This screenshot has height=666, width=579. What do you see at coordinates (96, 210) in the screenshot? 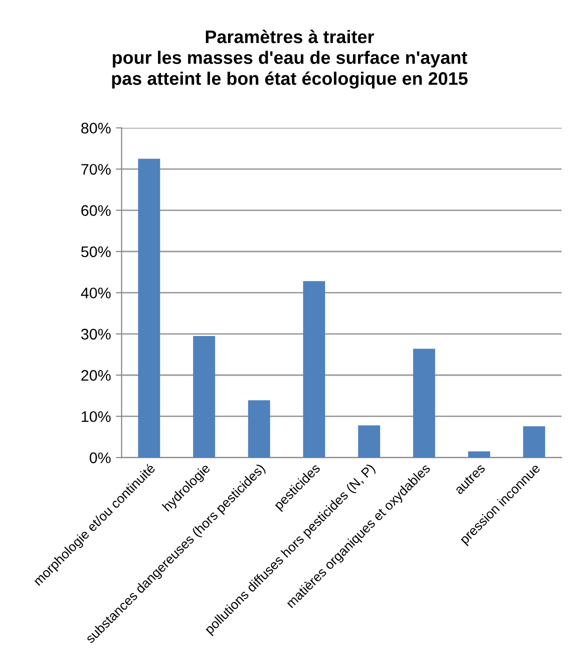
I see `y-tick-label: 60%` at bounding box center [96, 210].